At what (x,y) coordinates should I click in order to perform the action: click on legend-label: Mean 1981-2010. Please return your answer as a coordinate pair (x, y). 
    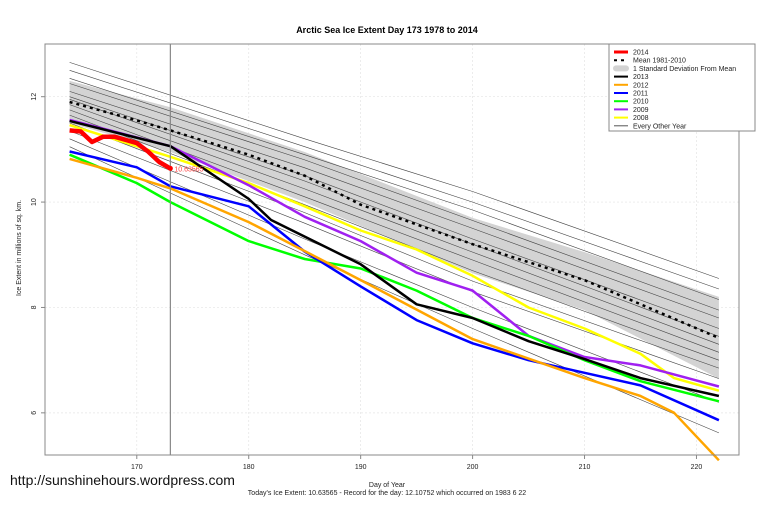
    Looking at the image, I should click on (659, 61).